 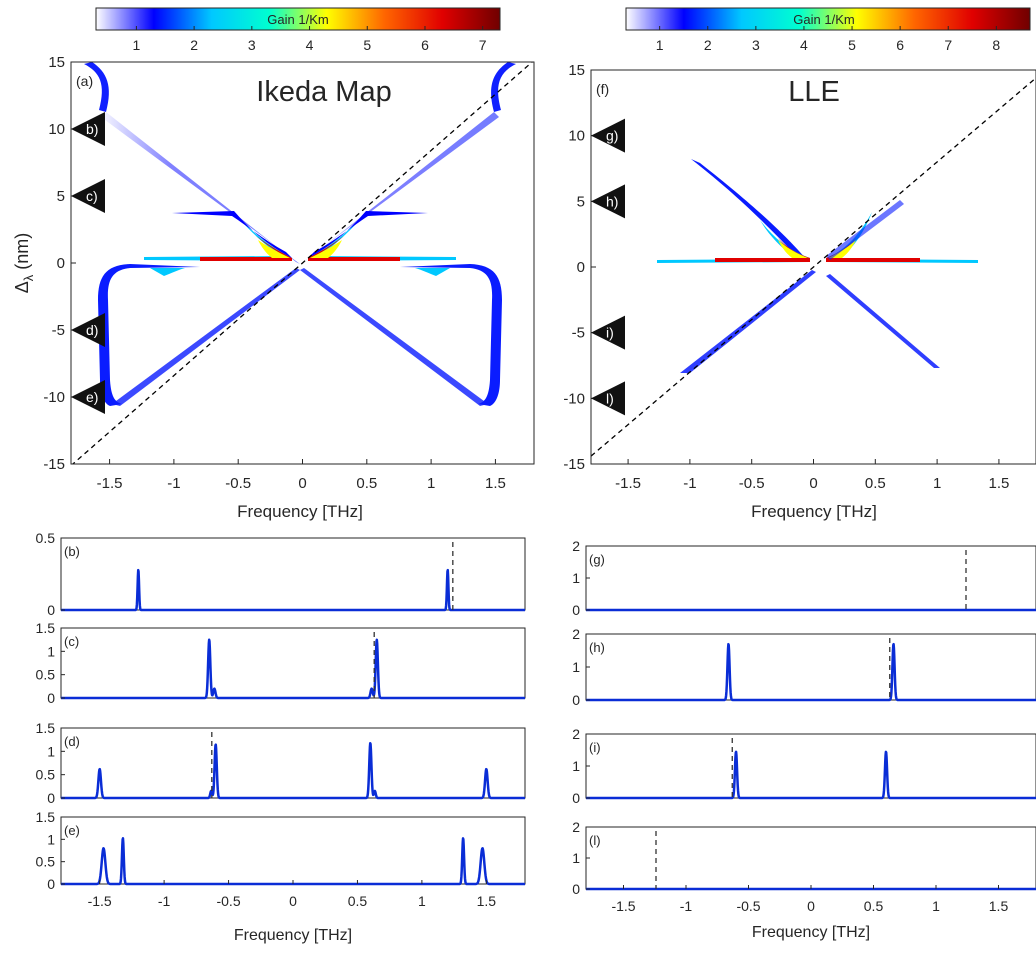 What do you see at coordinates (149, 335) in the screenshot?
I see `gain-wing-lower-left` at bounding box center [149, 335].